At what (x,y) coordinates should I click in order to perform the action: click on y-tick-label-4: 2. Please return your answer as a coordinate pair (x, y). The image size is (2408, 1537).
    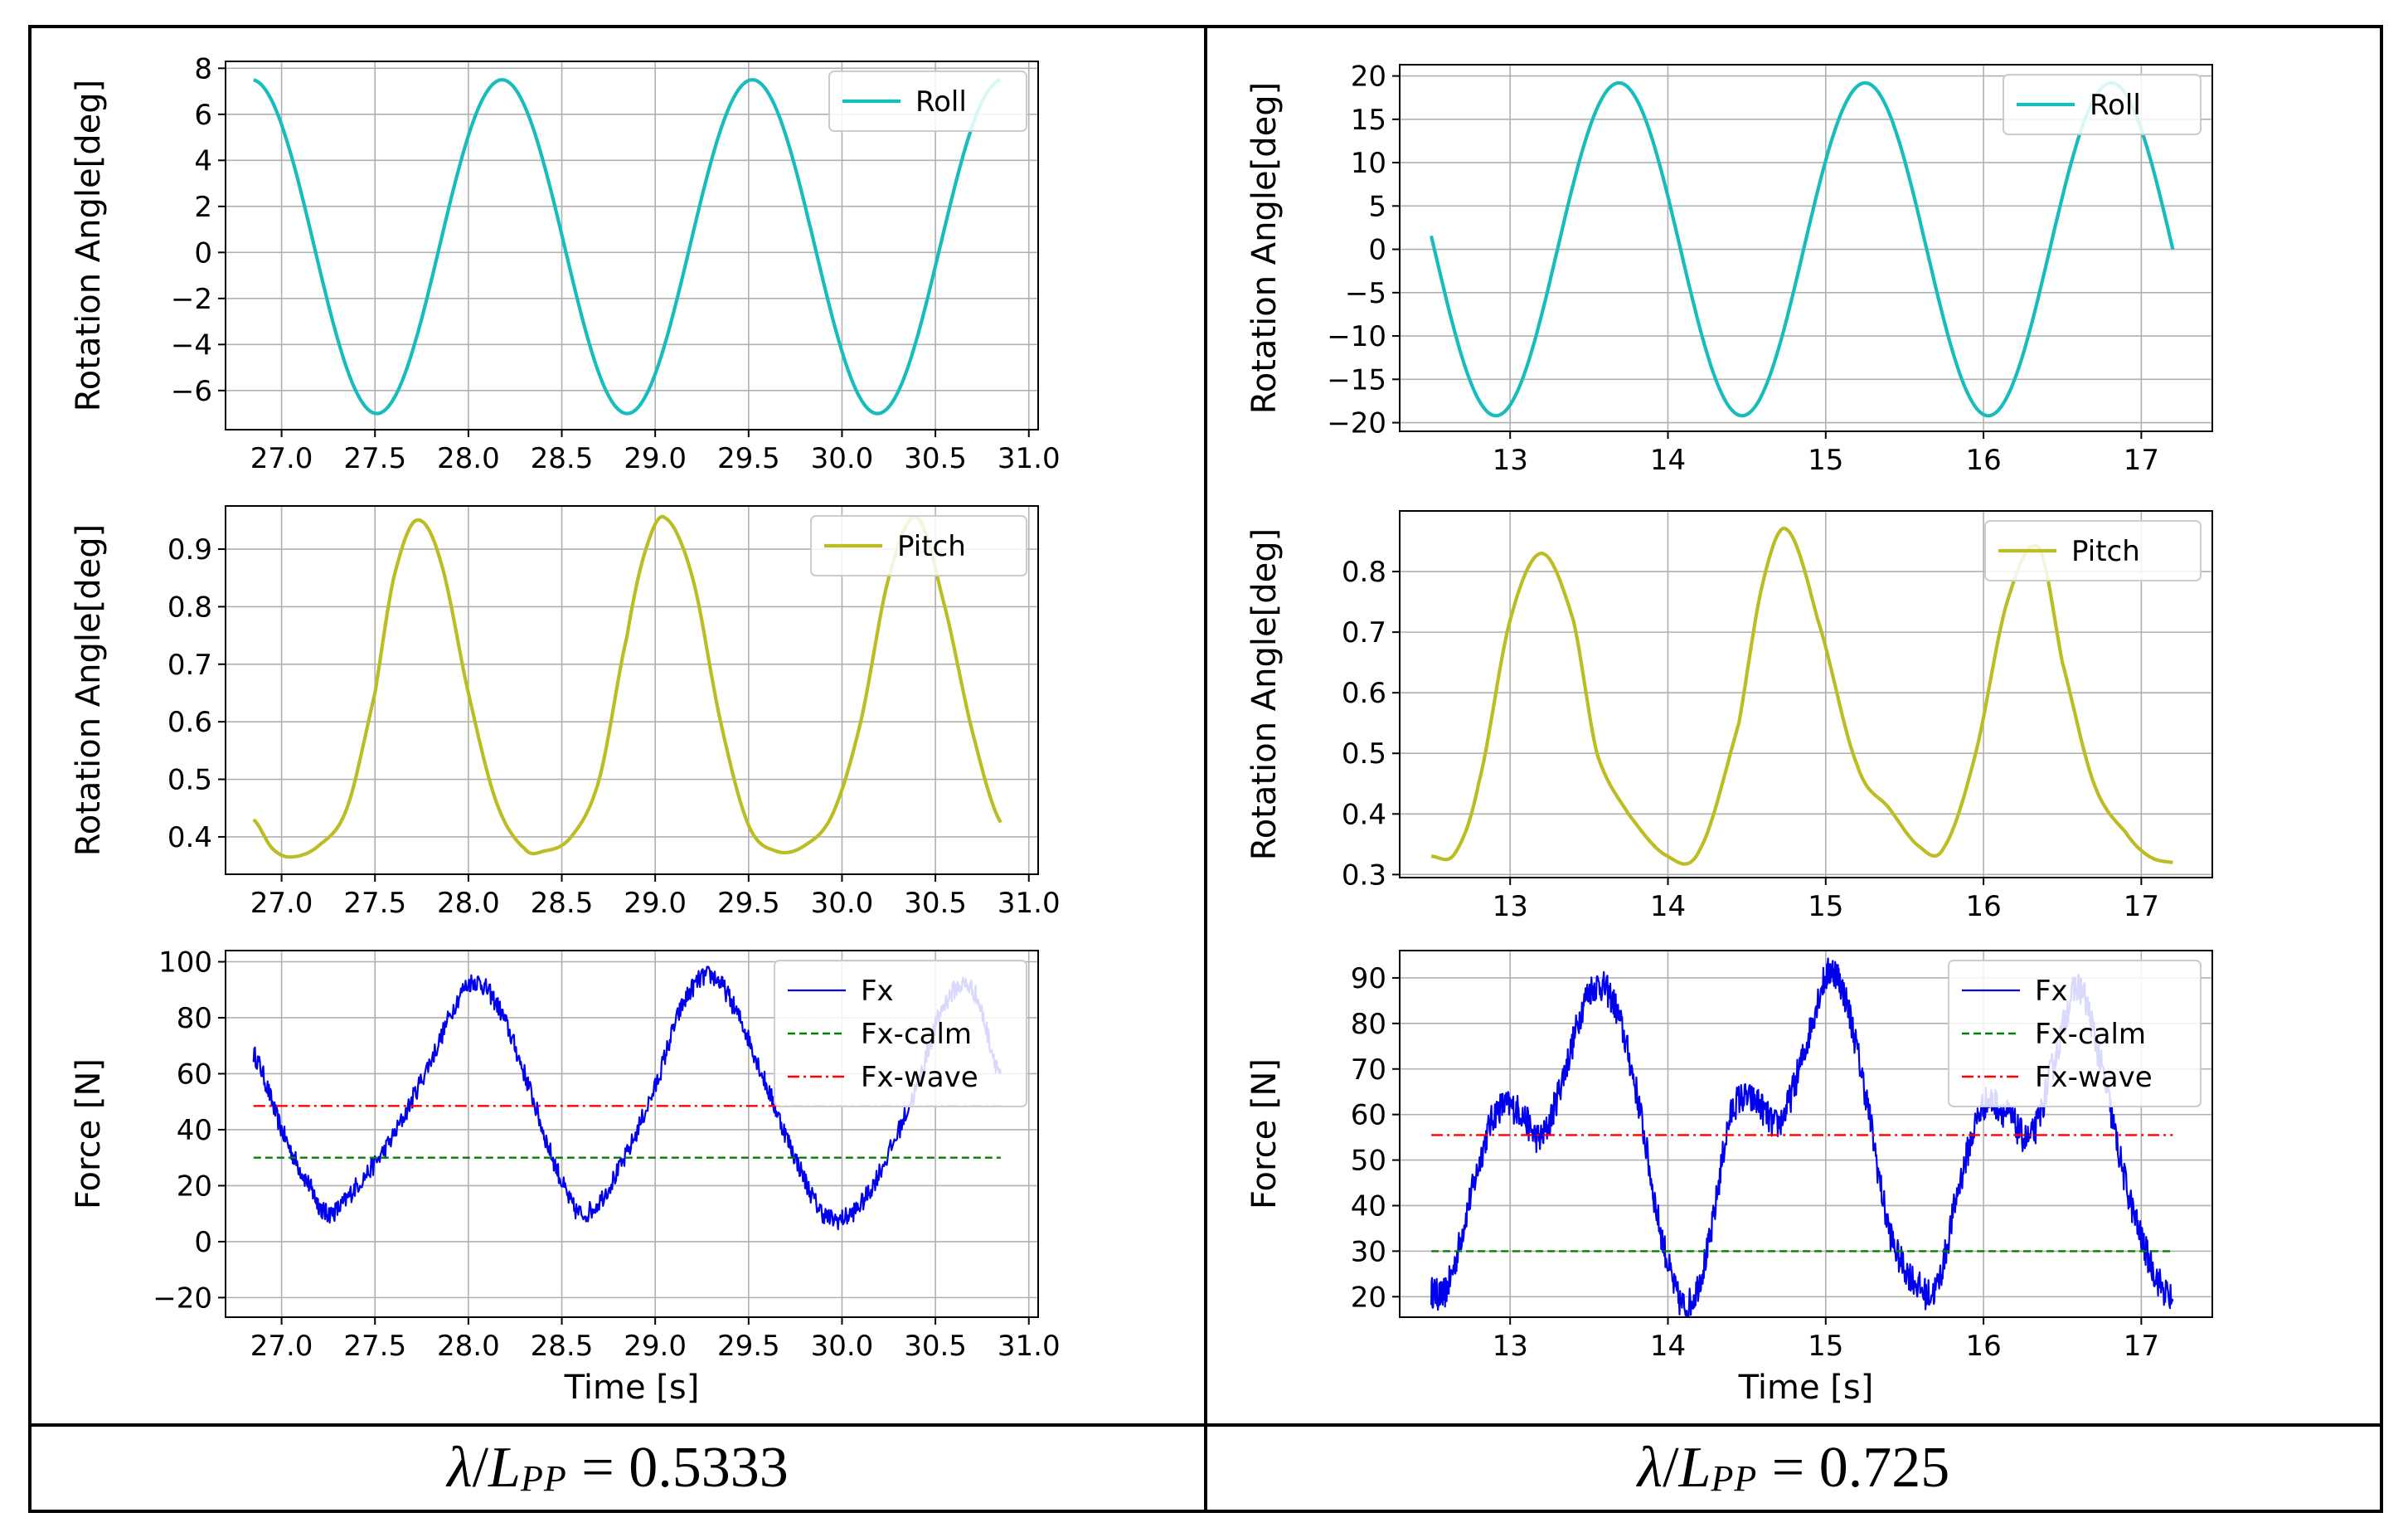
    Looking at the image, I should click on (203, 207).